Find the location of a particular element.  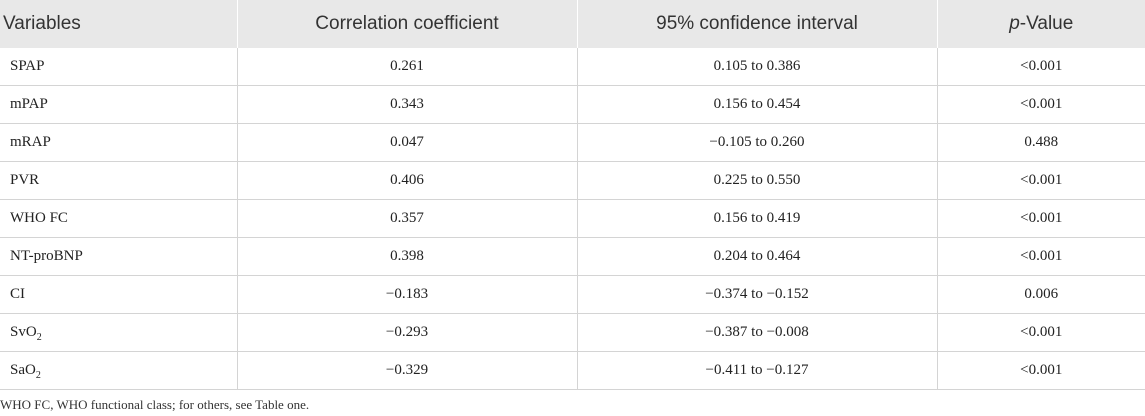

variable-name: SvO is located at coordinates (23, 332).